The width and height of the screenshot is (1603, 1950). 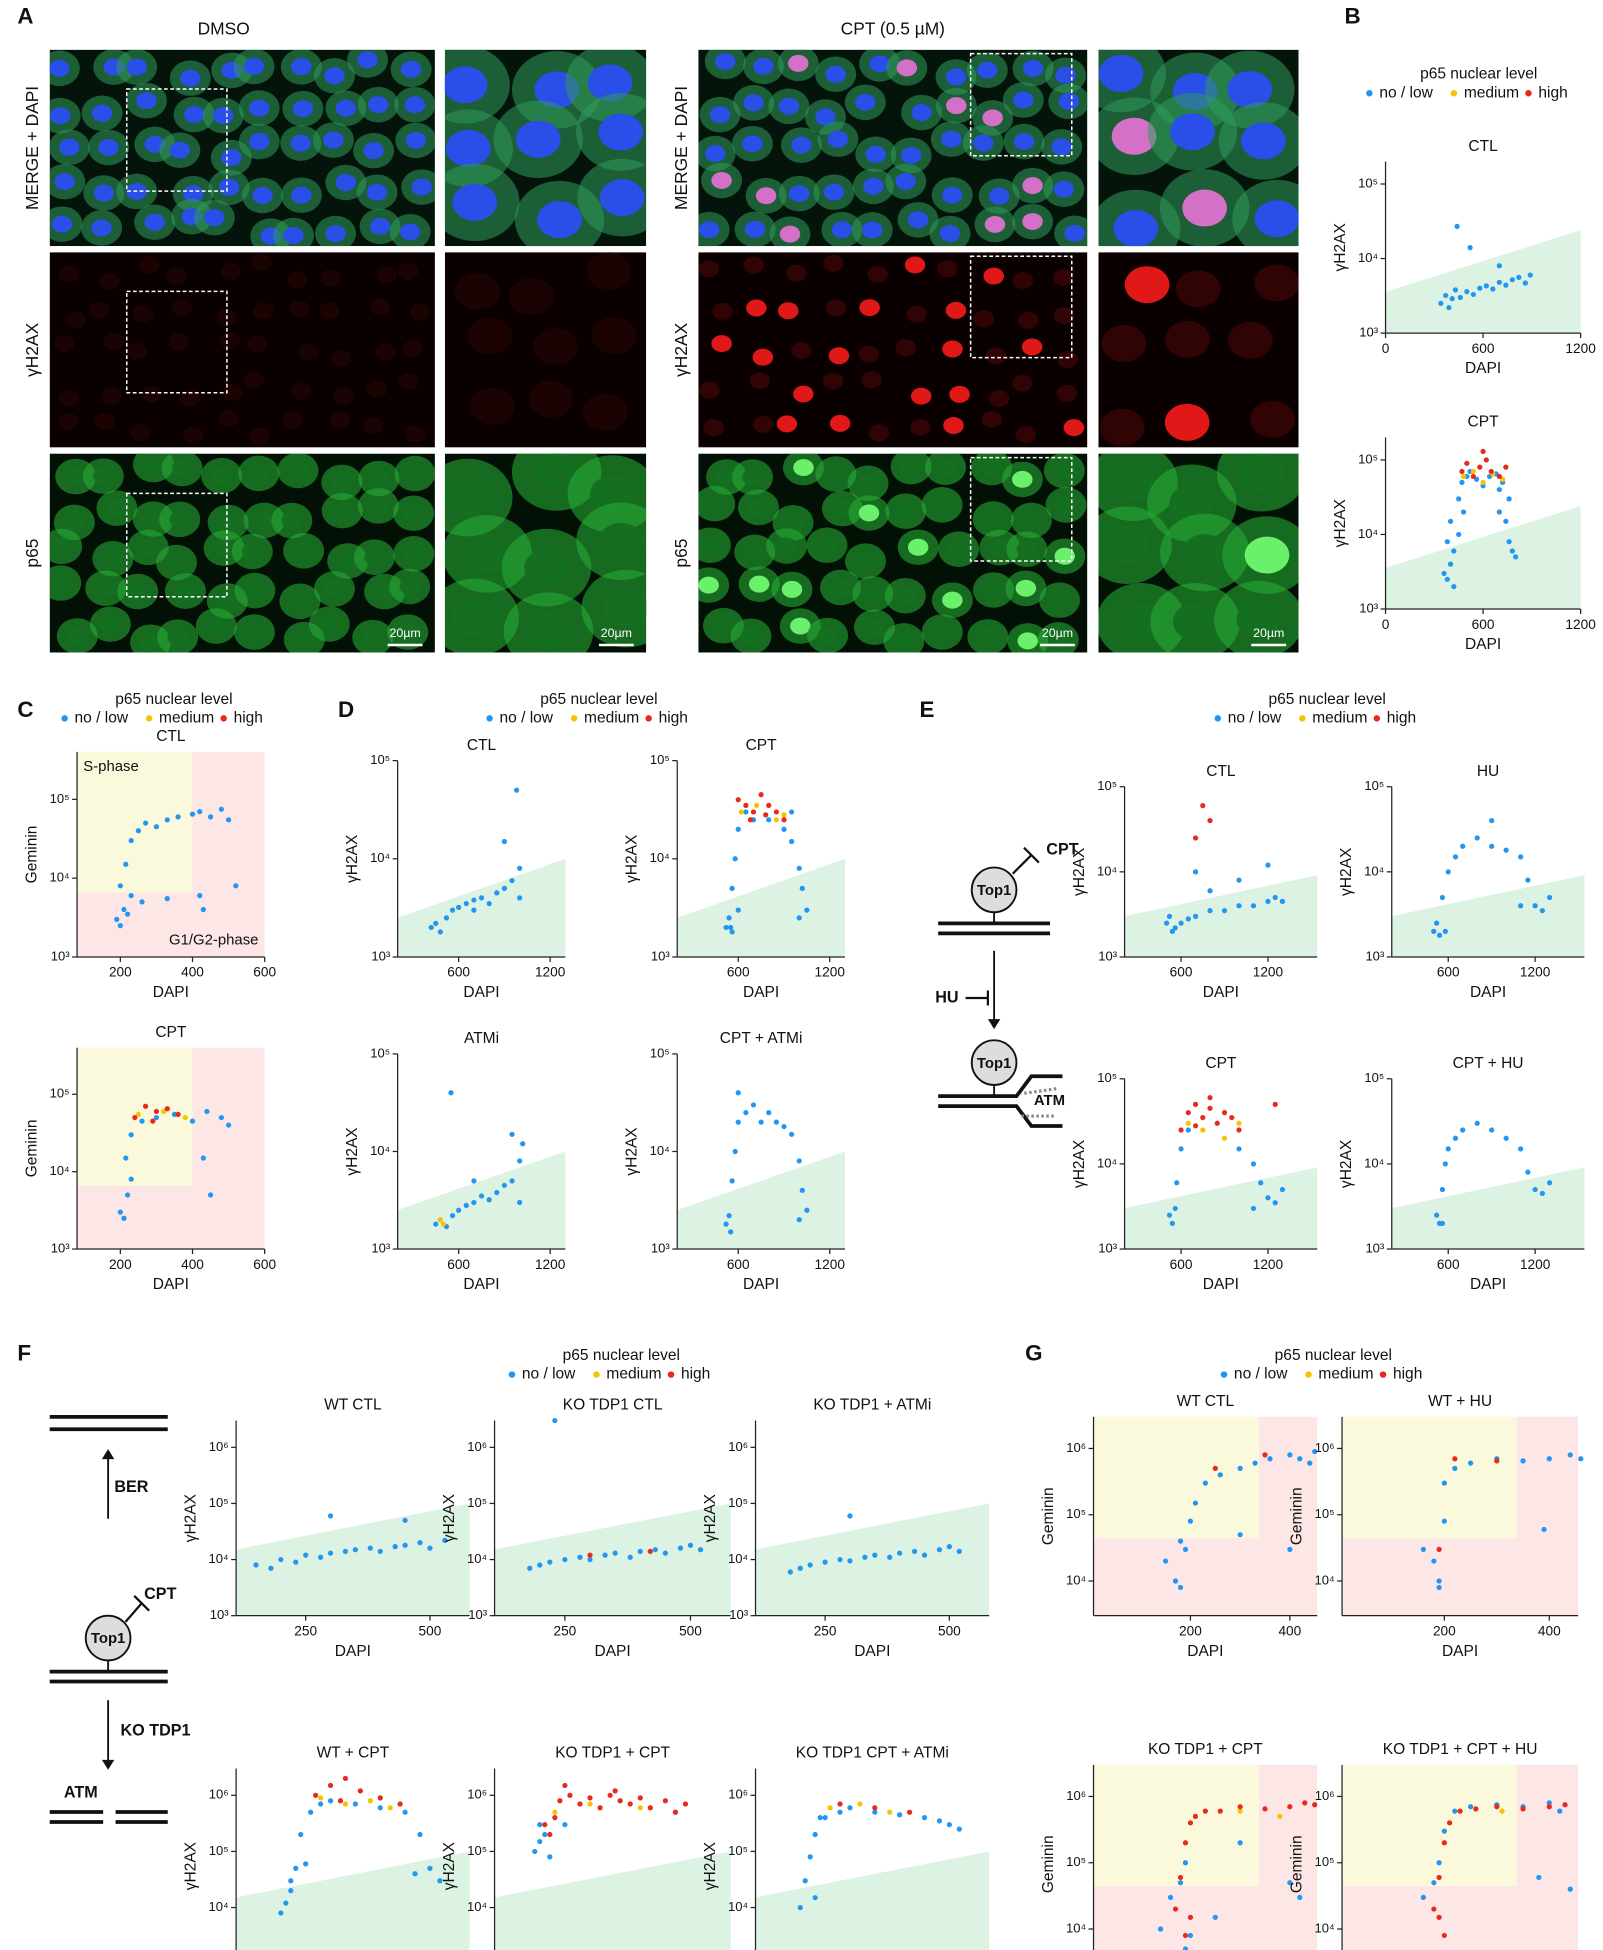 I want to click on top1-label: Top1, so click(x=108, y=1639).